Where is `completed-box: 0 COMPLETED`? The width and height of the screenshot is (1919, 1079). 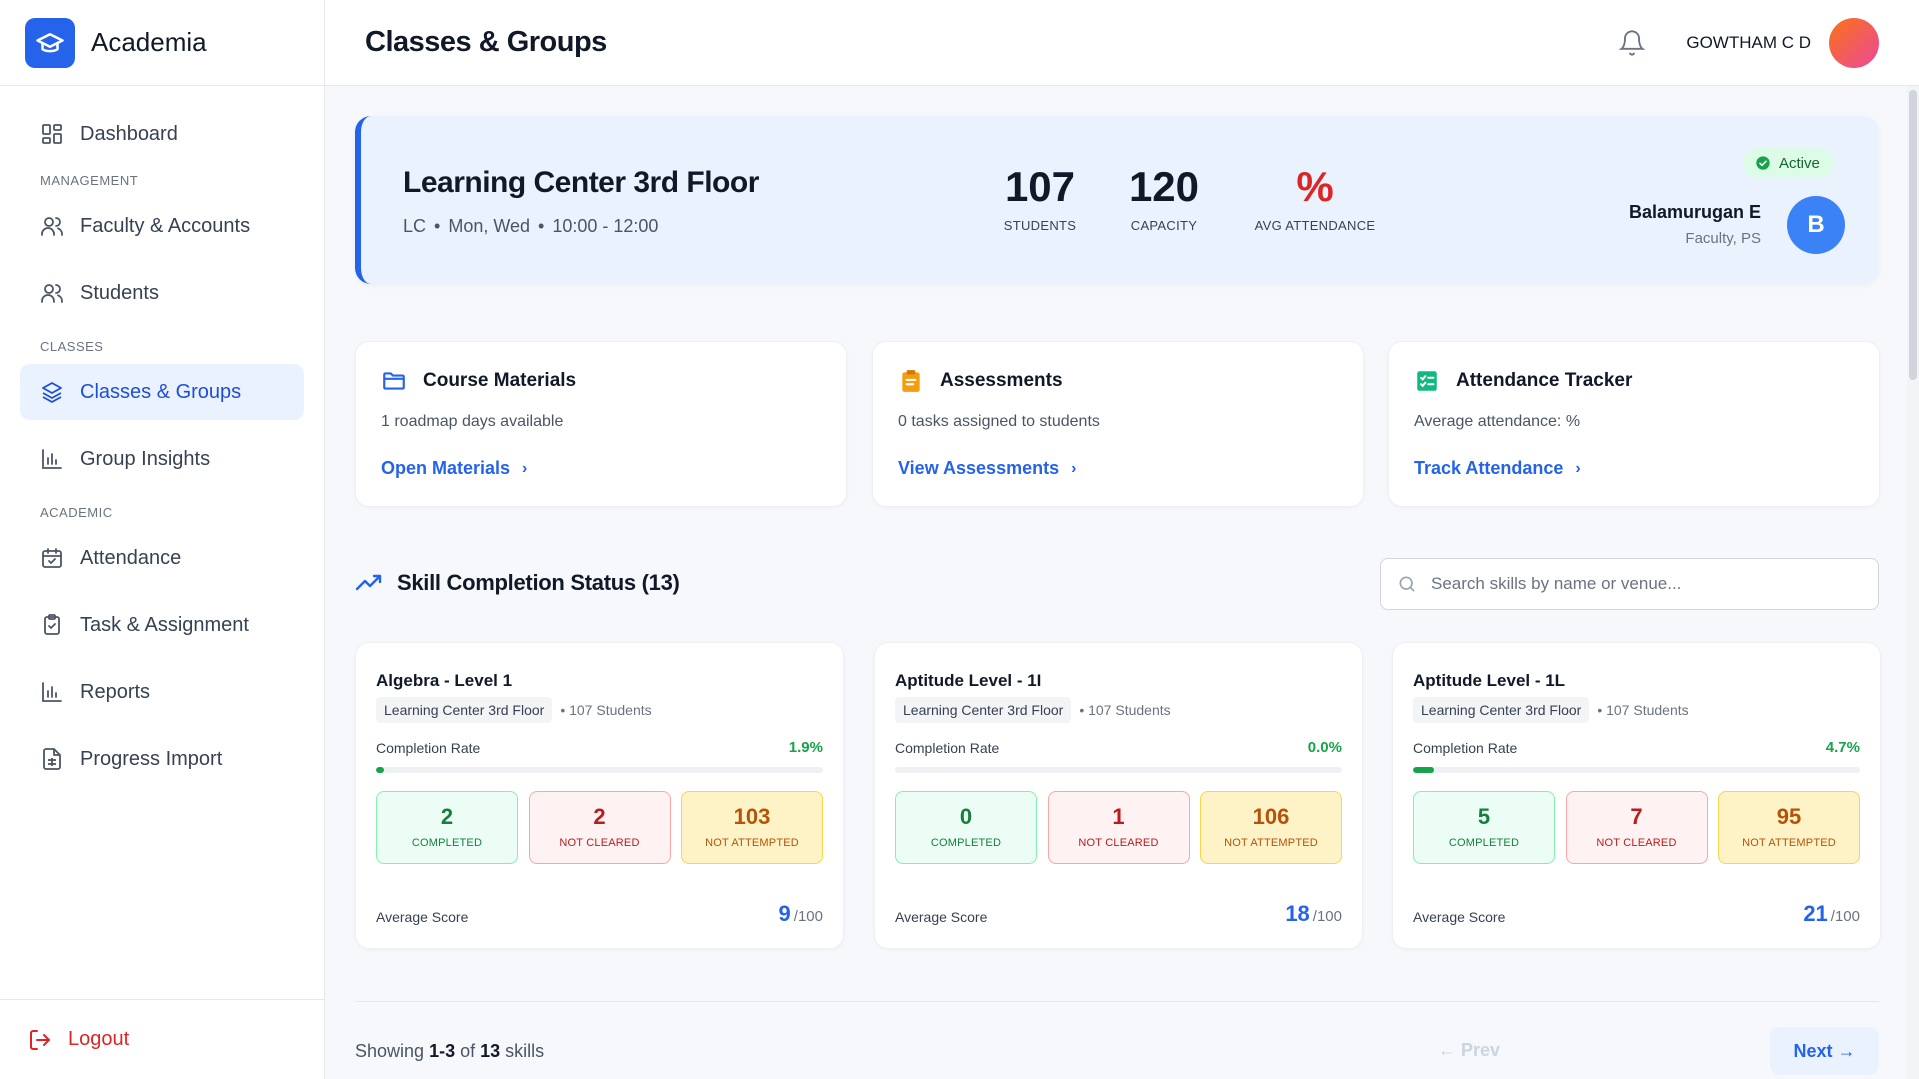
completed-box: 0 COMPLETED is located at coordinates (966, 827).